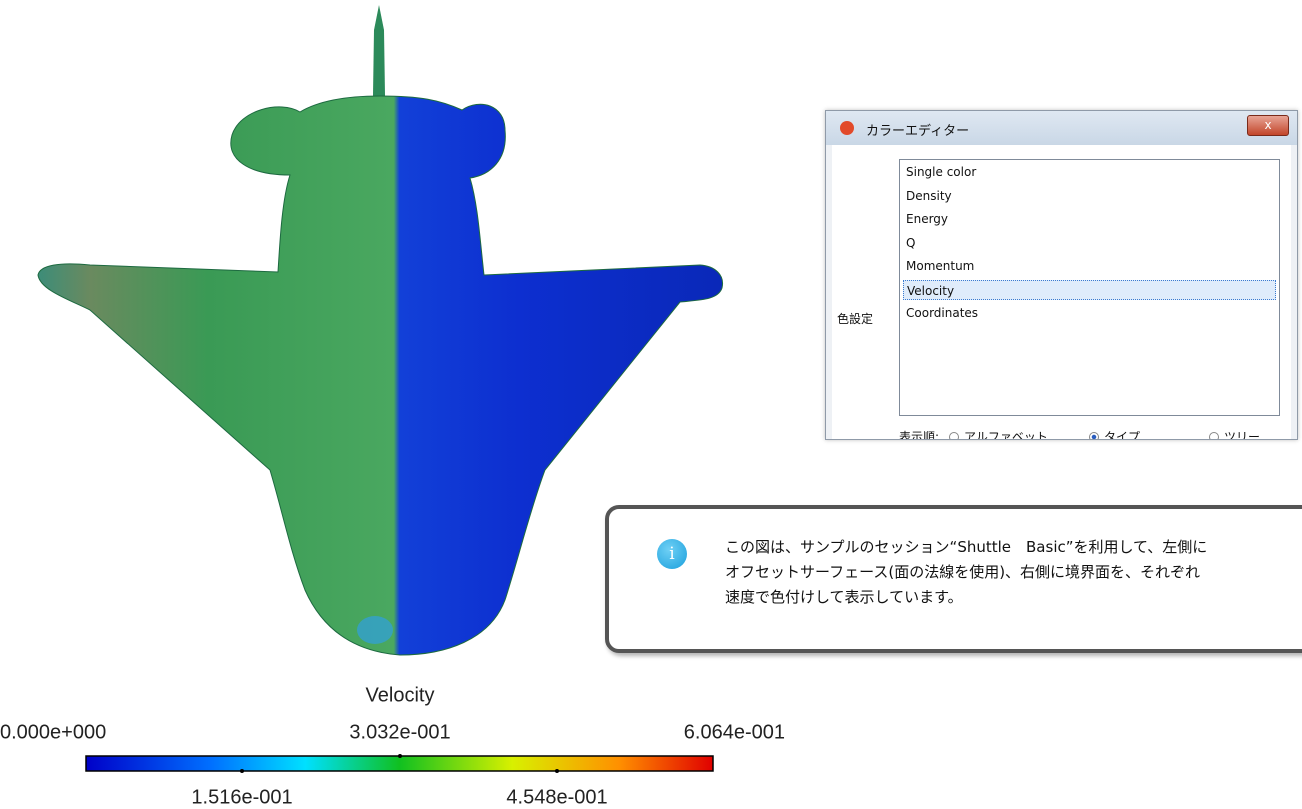 The height and width of the screenshot is (809, 1302). Describe the element at coordinates (400, 695) in the screenshot. I see `colorbar-title: Velocity` at that location.